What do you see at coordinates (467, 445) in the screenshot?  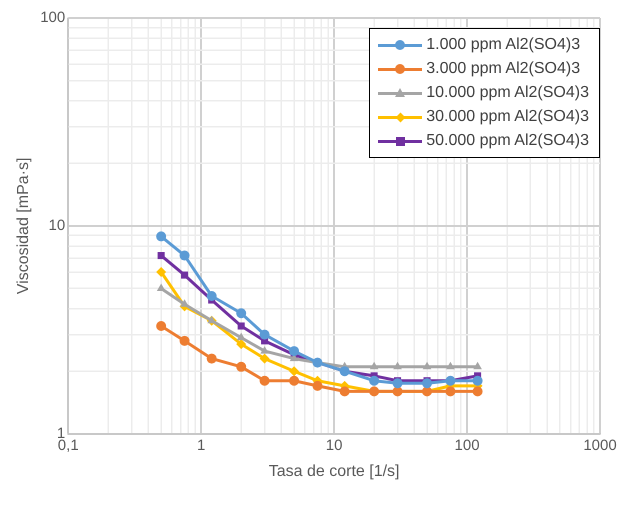 I see `x-tick-label: 100` at bounding box center [467, 445].